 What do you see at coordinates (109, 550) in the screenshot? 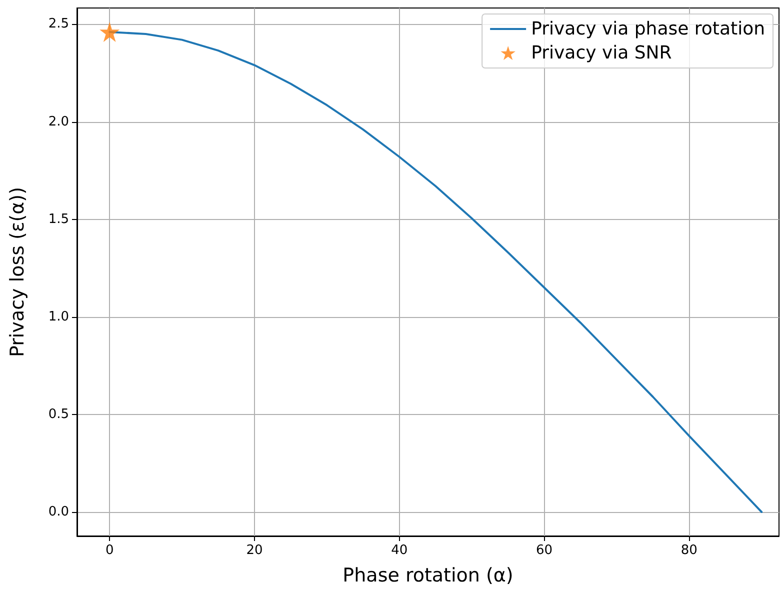
I see `x-tick-label: 0` at bounding box center [109, 550].